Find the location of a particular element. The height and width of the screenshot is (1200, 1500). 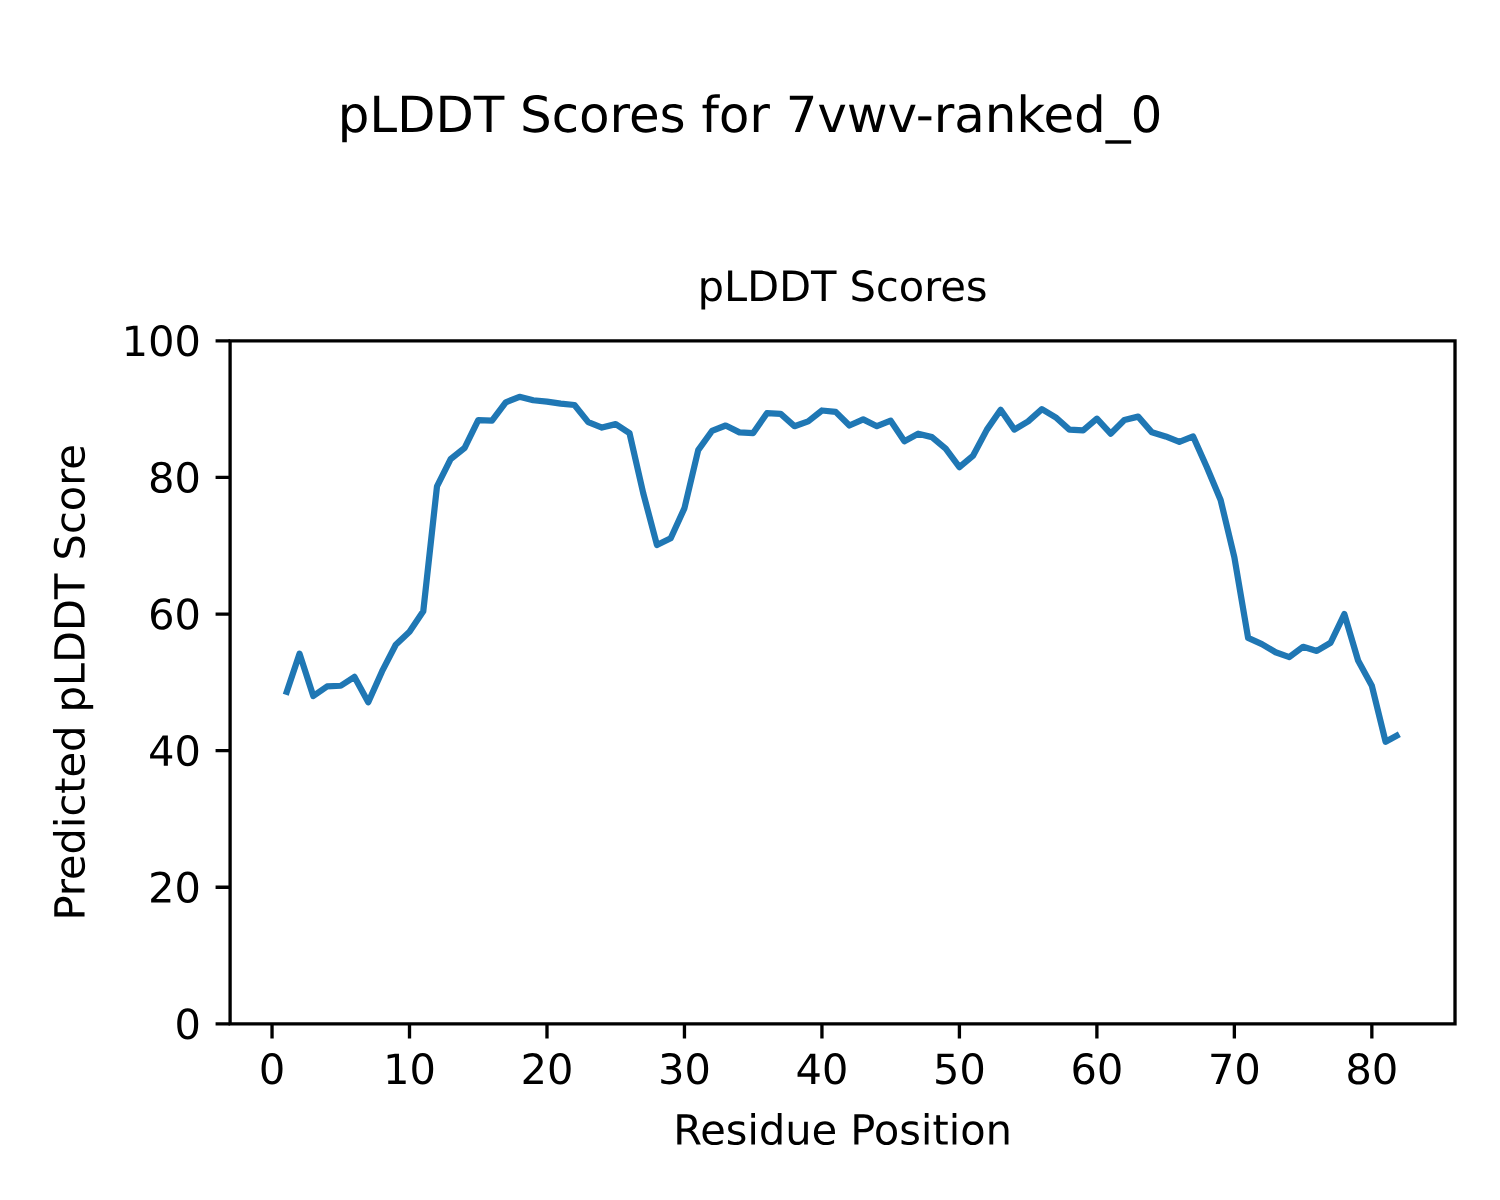

y-tick-label: 40 is located at coordinates (174, 750).